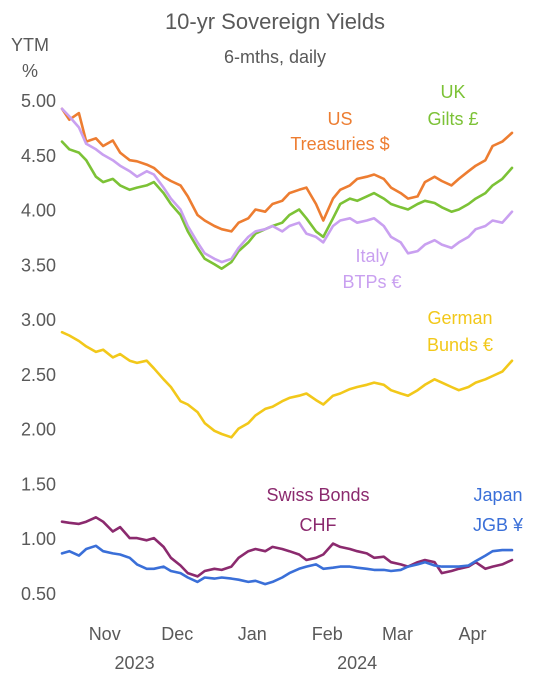  What do you see at coordinates (371, 282) in the screenshot?
I see `series-label: BTPs €` at bounding box center [371, 282].